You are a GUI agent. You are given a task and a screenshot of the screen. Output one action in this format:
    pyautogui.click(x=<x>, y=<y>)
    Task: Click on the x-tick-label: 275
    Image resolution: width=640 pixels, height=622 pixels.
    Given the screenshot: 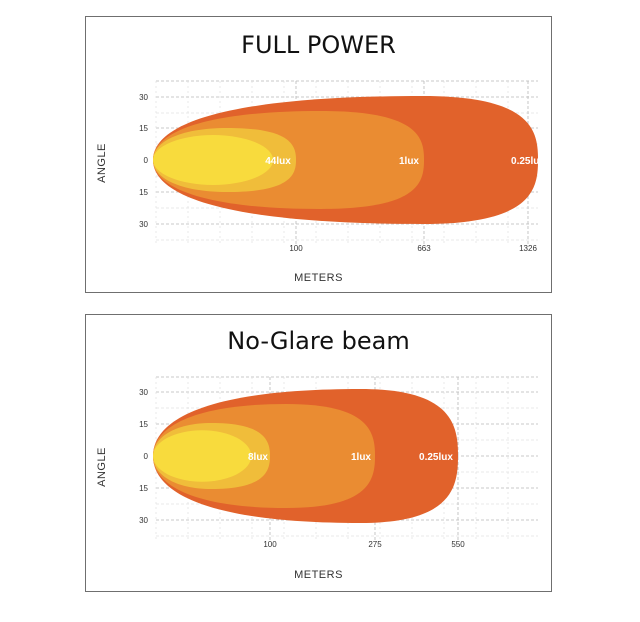 What is the action you would take?
    pyautogui.click(x=375, y=544)
    